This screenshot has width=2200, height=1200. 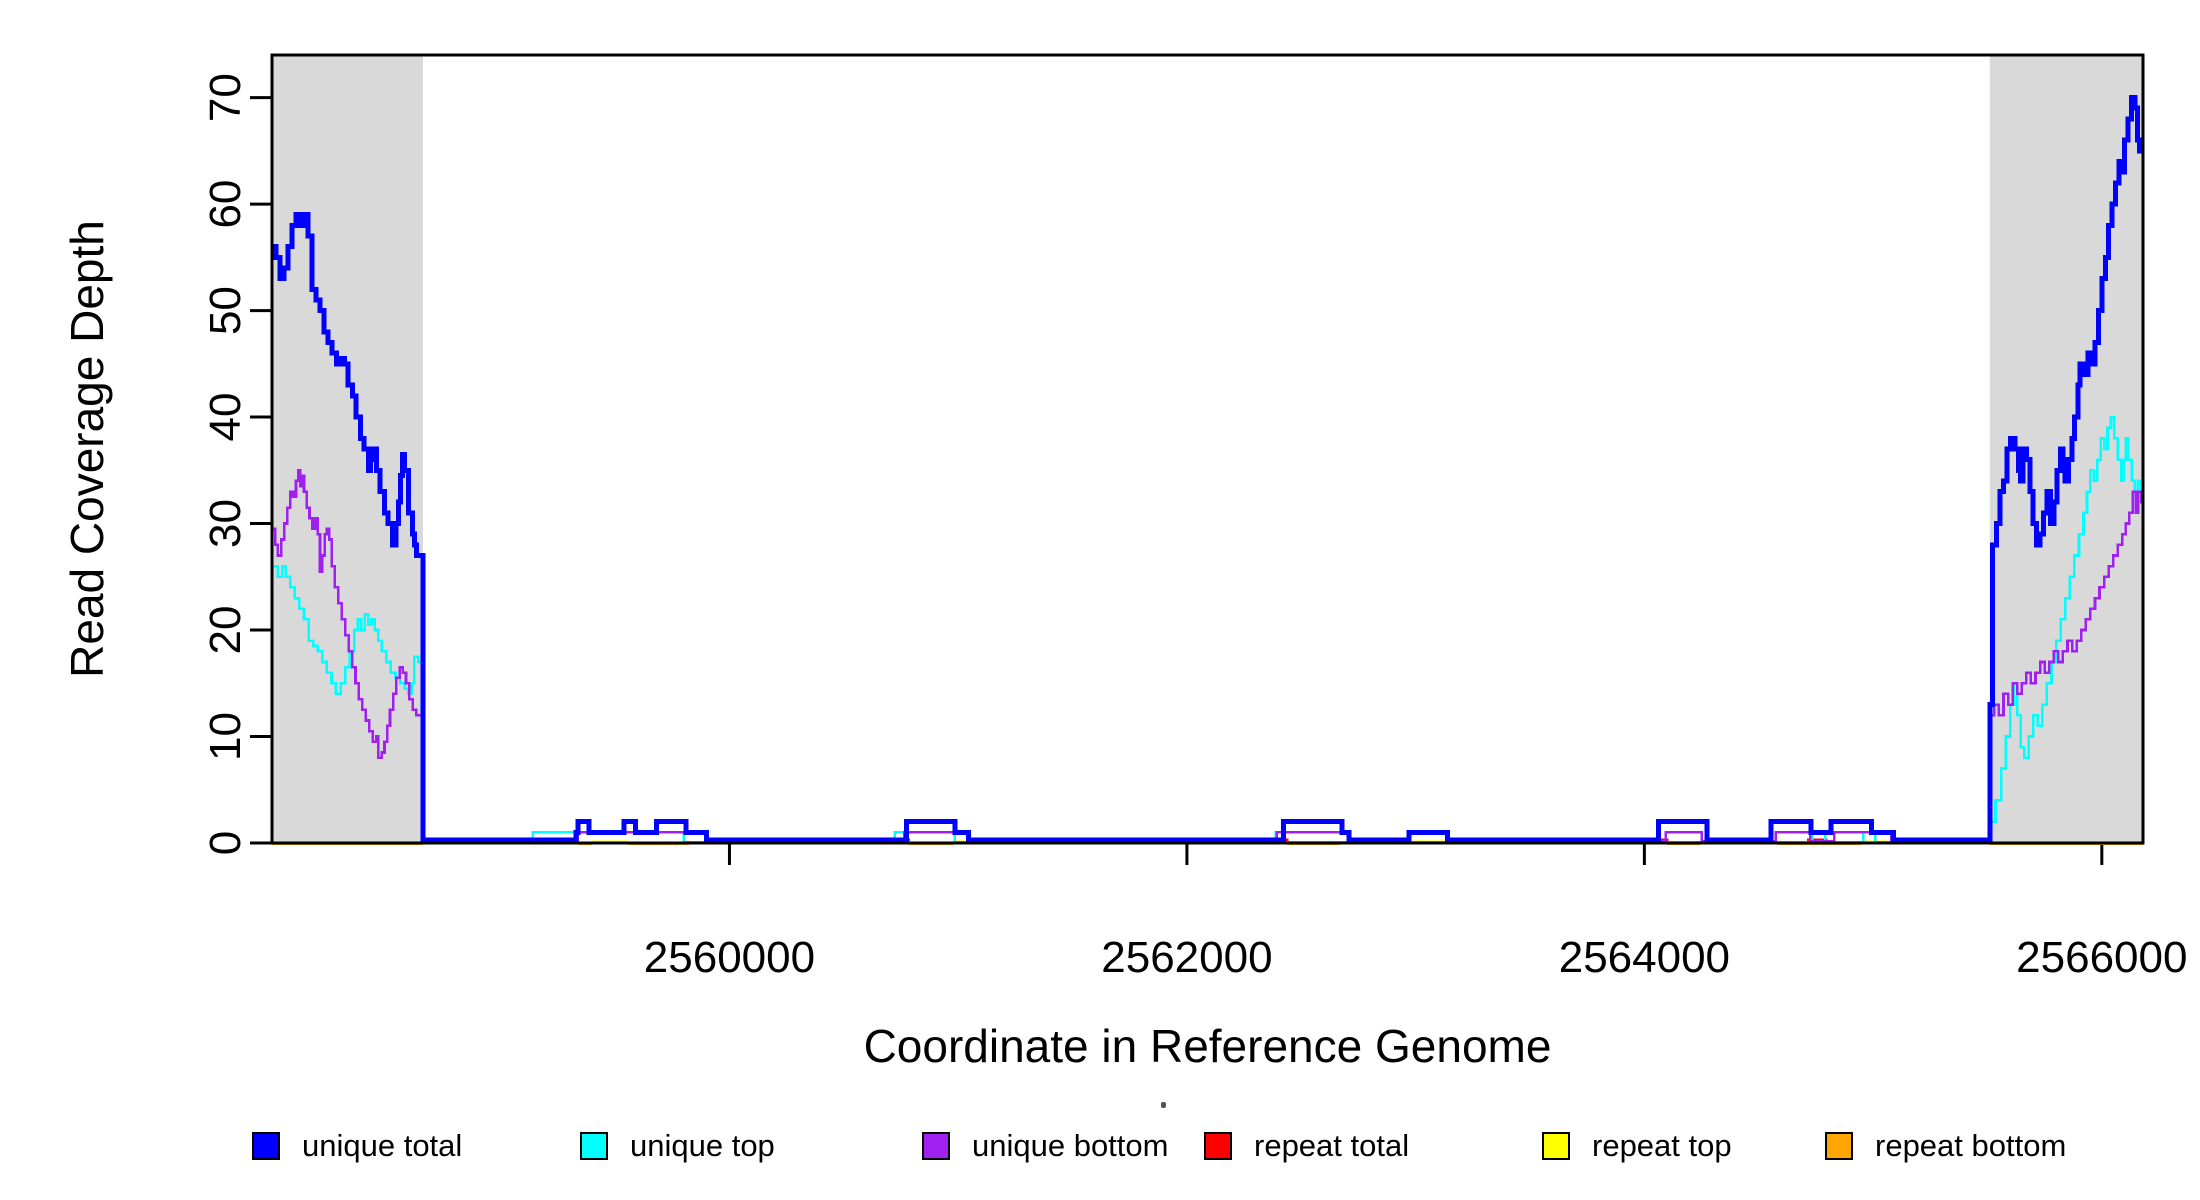 What do you see at coordinates (87, 449) in the screenshot?
I see `y-axis-title: Read Coverage Depth` at bounding box center [87, 449].